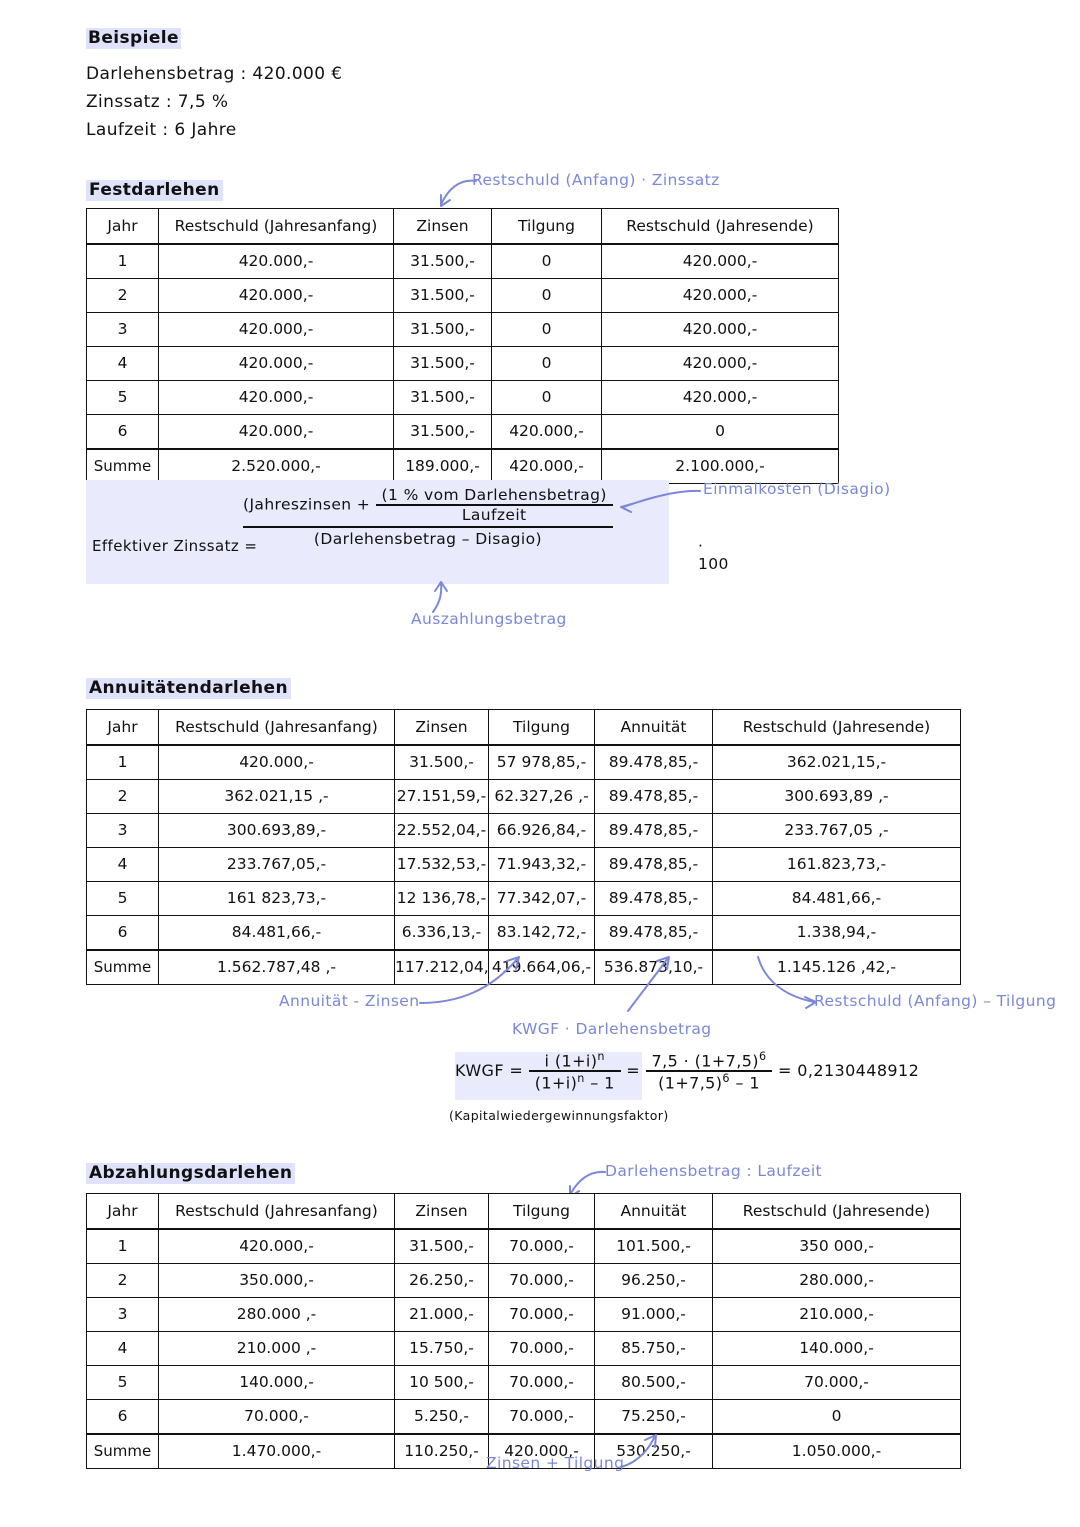 The height and width of the screenshot is (1527, 1080). Describe the element at coordinates (784, 1070) in the screenshot. I see `formula-kwgf-equals-2: =` at that location.